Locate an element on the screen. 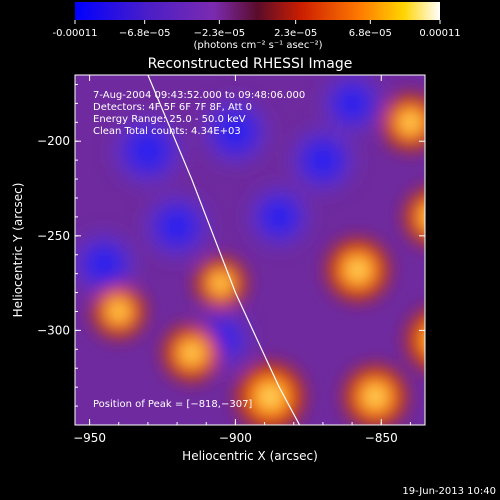  colorbar-tick-label: 0.00011 is located at coordinates (439, 33).